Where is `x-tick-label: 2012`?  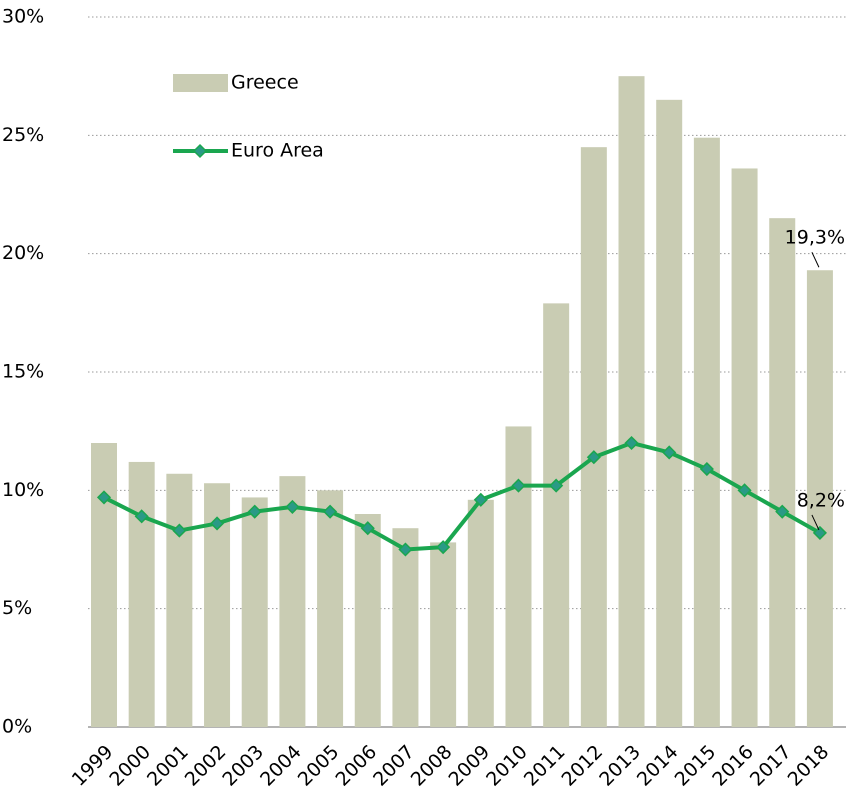 x-tick-label: 2012 is located at coordinates (583, 766).